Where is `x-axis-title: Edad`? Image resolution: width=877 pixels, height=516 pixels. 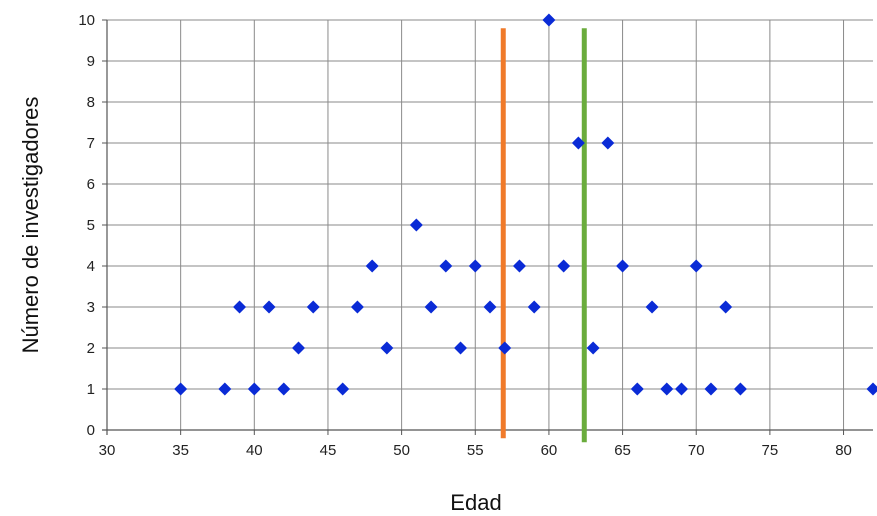
x-axis-title: Edad is located at coordinates (475, 502).